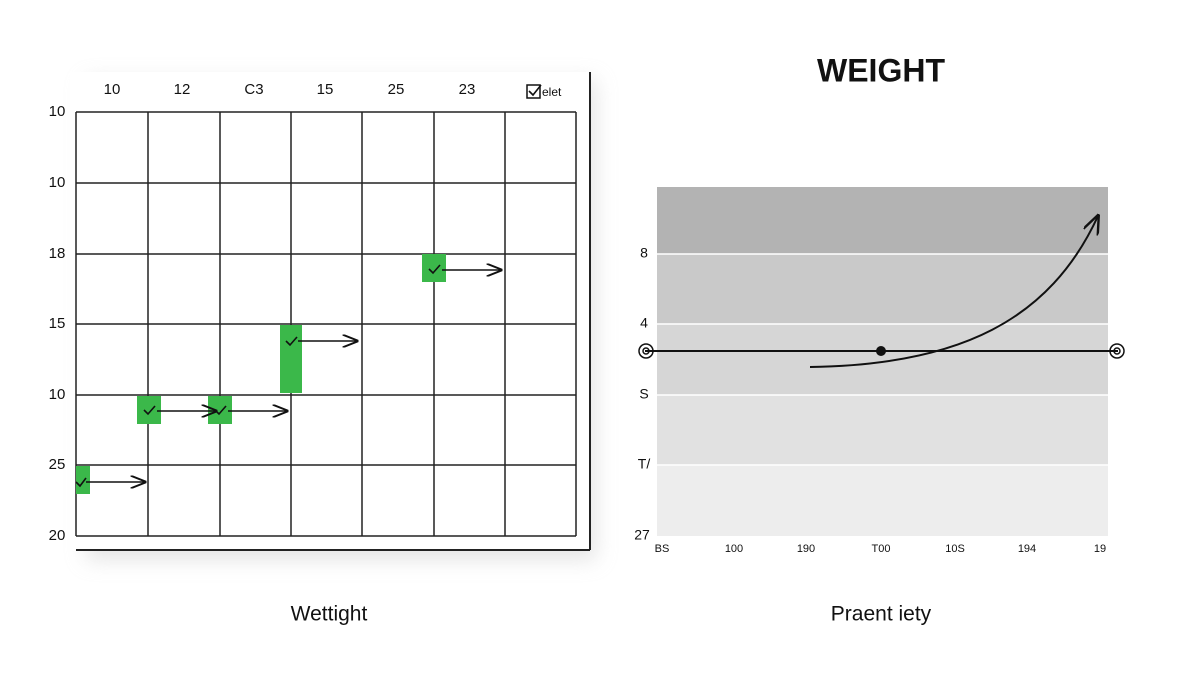 This screenshot has height=680, width=1200. What do you see at coordinates (325, 89) in the screenshot?
I see `column-label: 15` at bounding box center [325, 89].